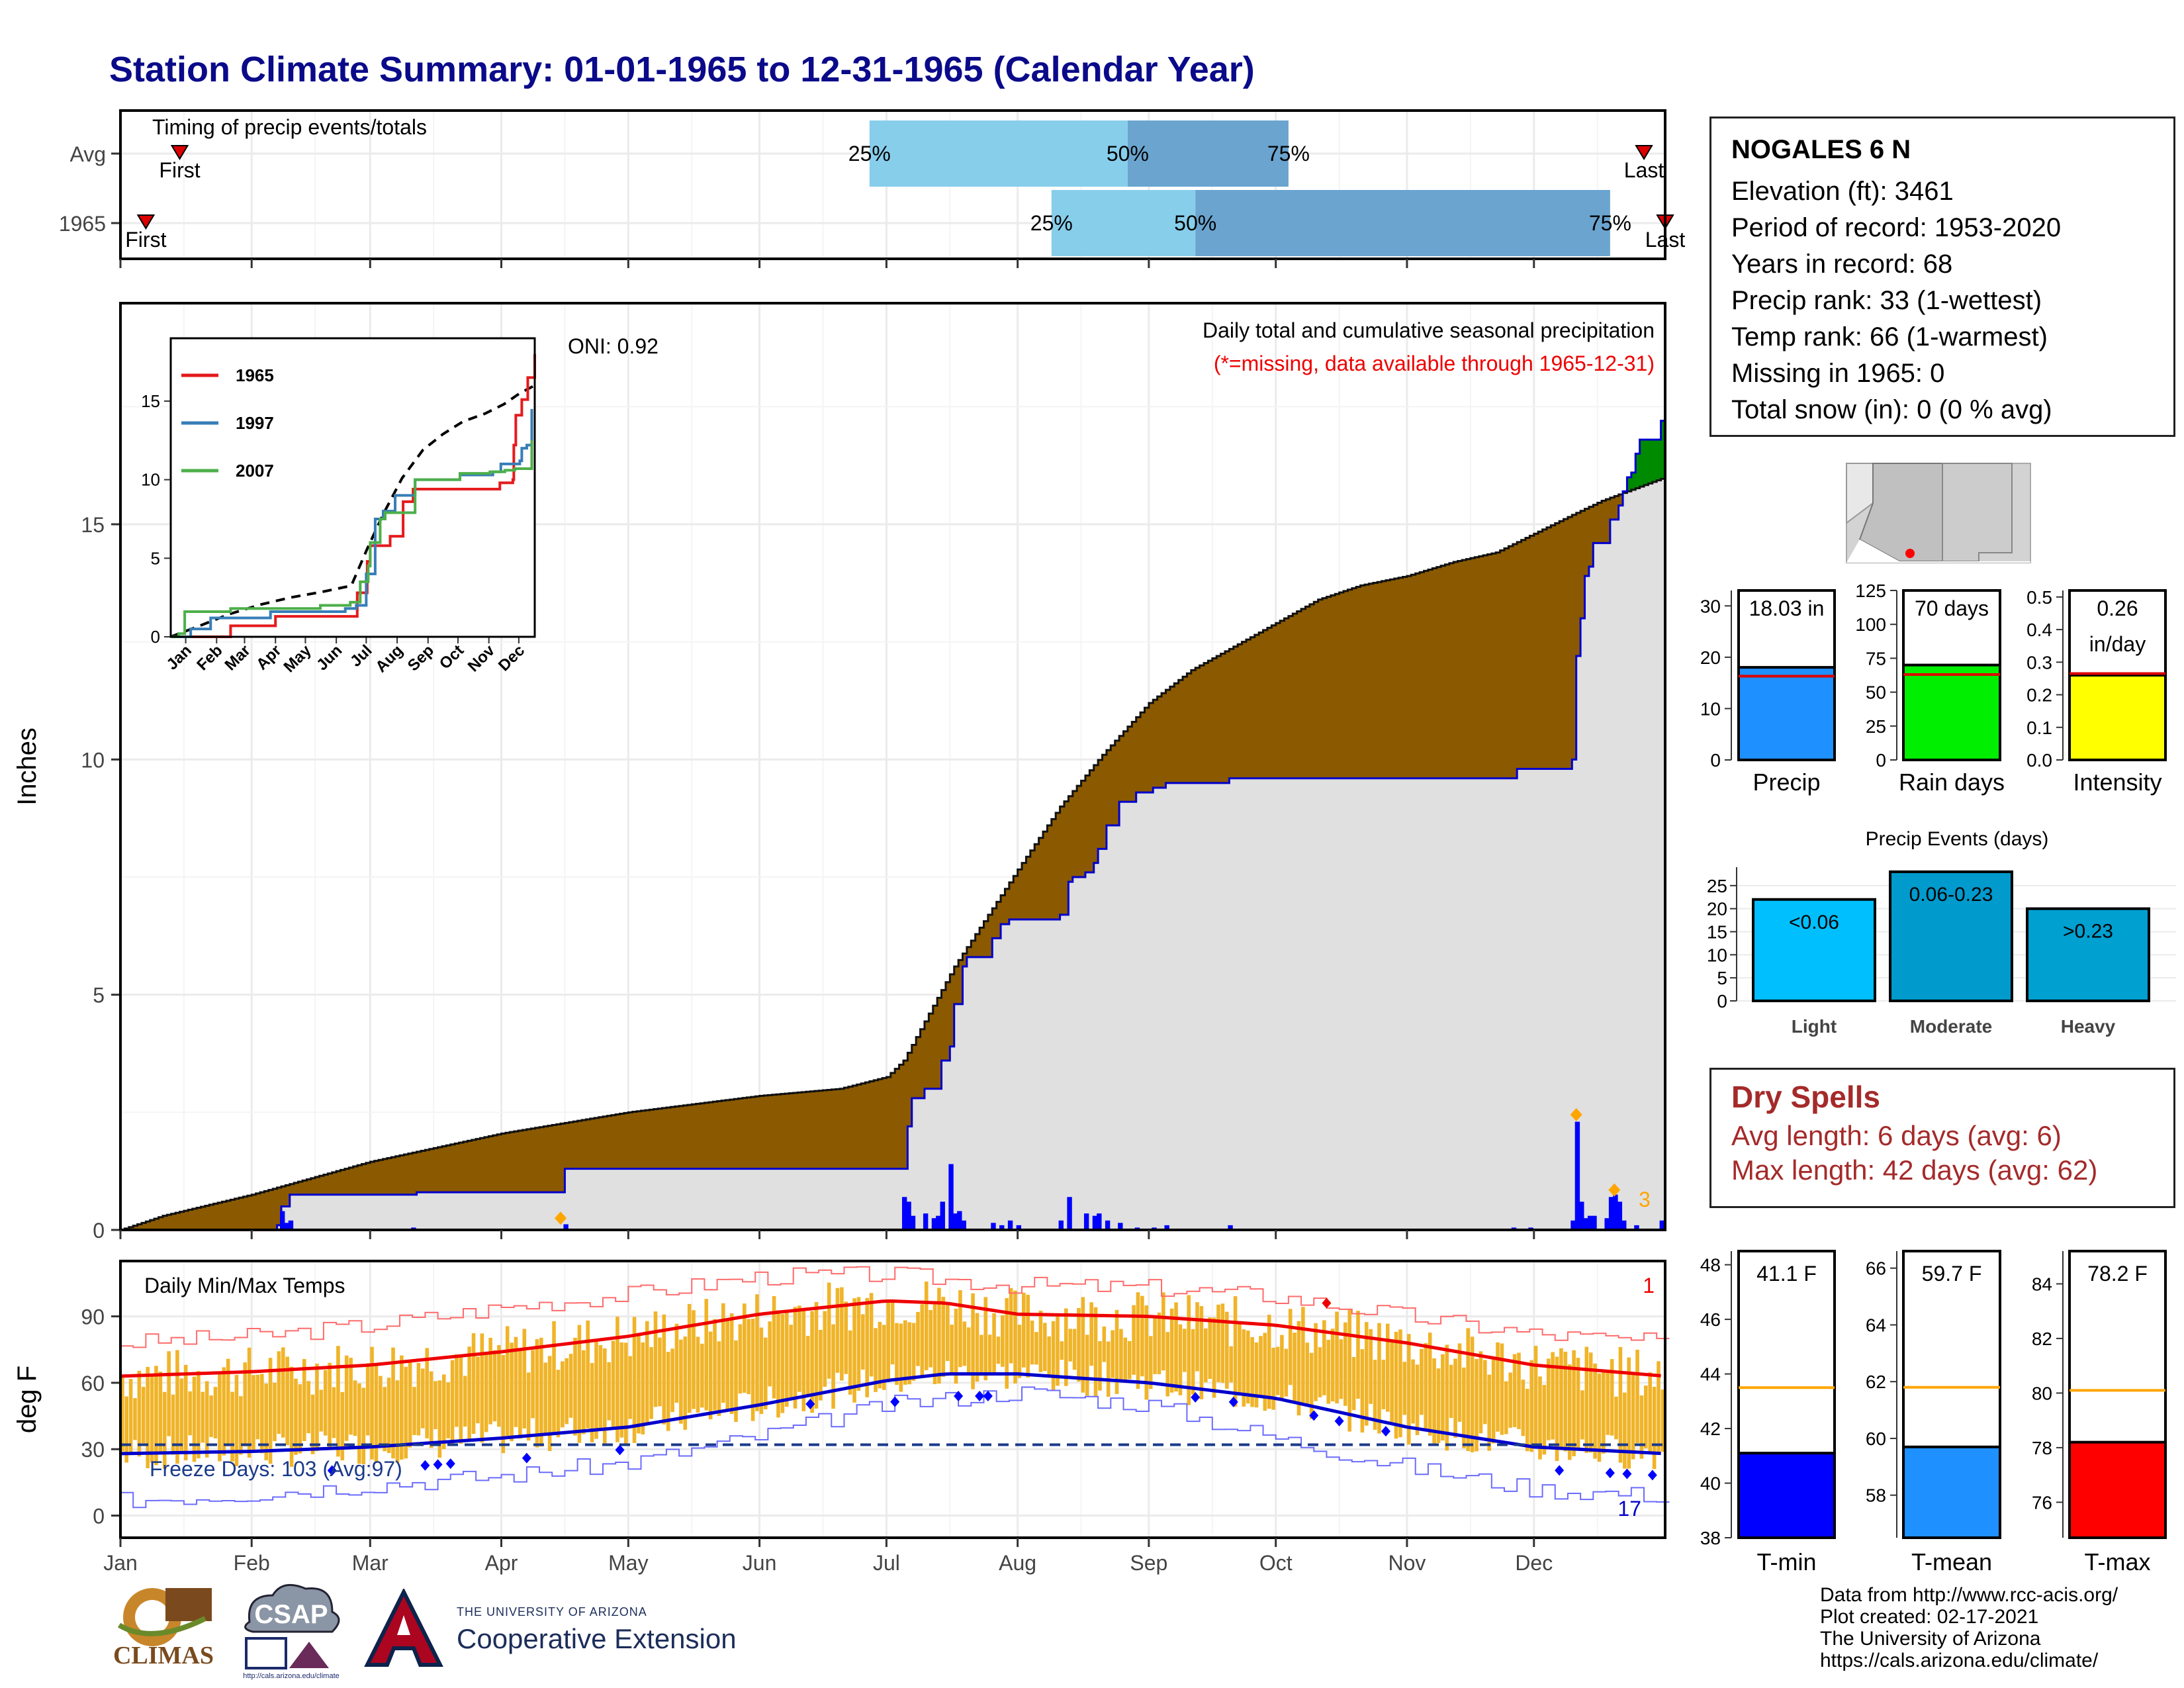 The height and width of the screenshot is (1688, 2184). What do you see at coordinates (1659, 460) in the screenshot?
I see `precip-surplus-bar` at bounding box center [1659, 460].